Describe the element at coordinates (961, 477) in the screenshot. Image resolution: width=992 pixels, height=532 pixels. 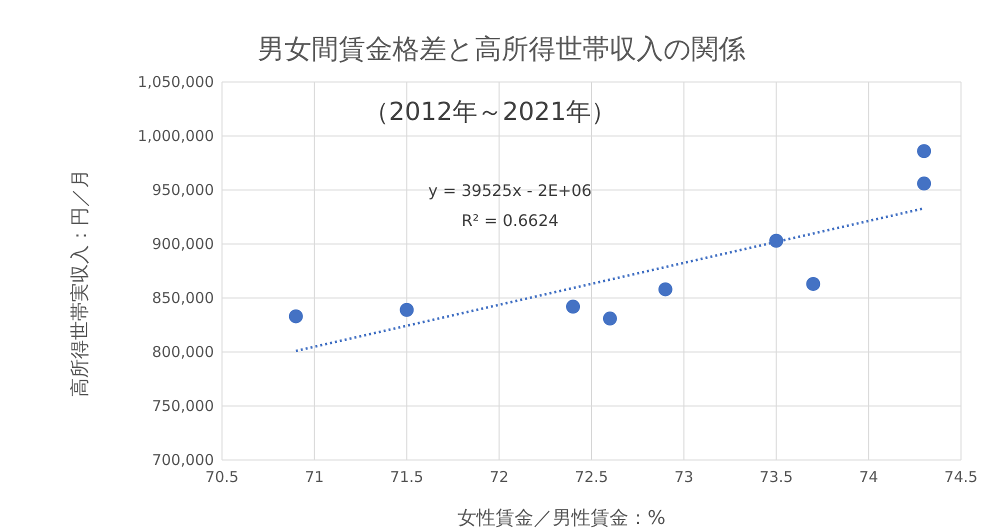
I see `x-tick-label: 74.5` at that location.